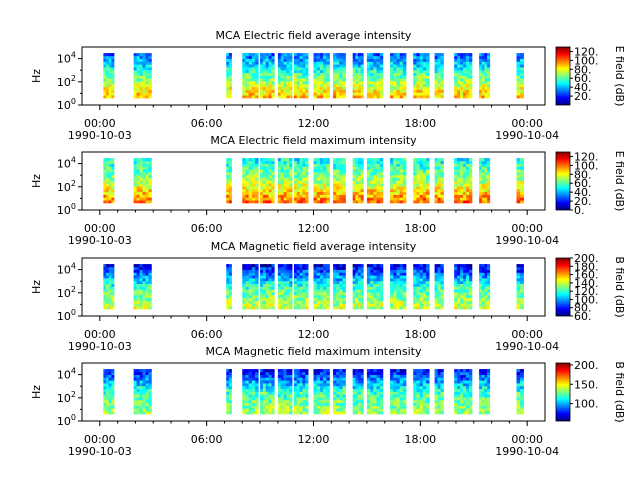 Image resolution: width=640 pixels, height=480 pixels. I want to click on chart-title: MCA Magnetic field maximum intensity, so click(314, 351).